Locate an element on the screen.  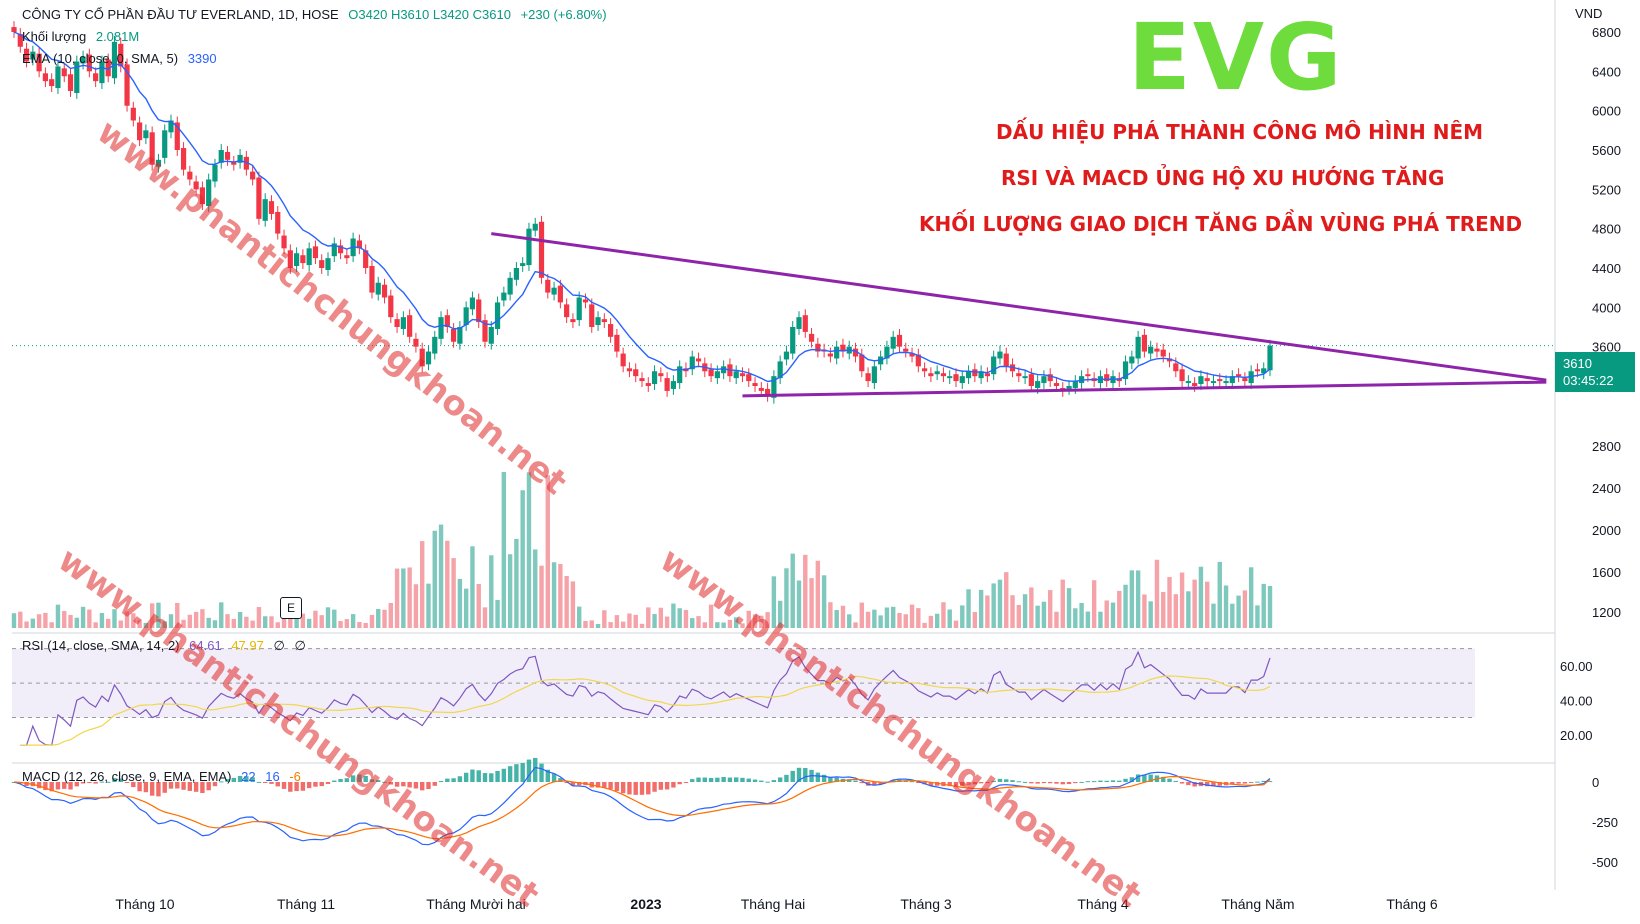
macd-line is located at coordinates (642, 806).